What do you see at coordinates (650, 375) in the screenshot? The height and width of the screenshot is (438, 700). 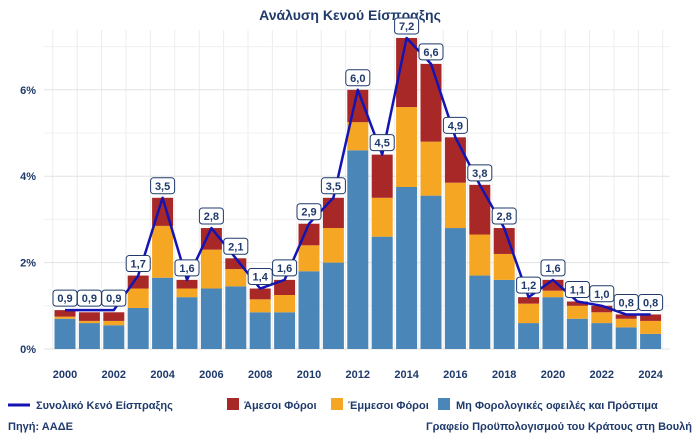 I see `x-tick-label: 2024` at bounding box center [650, 375].